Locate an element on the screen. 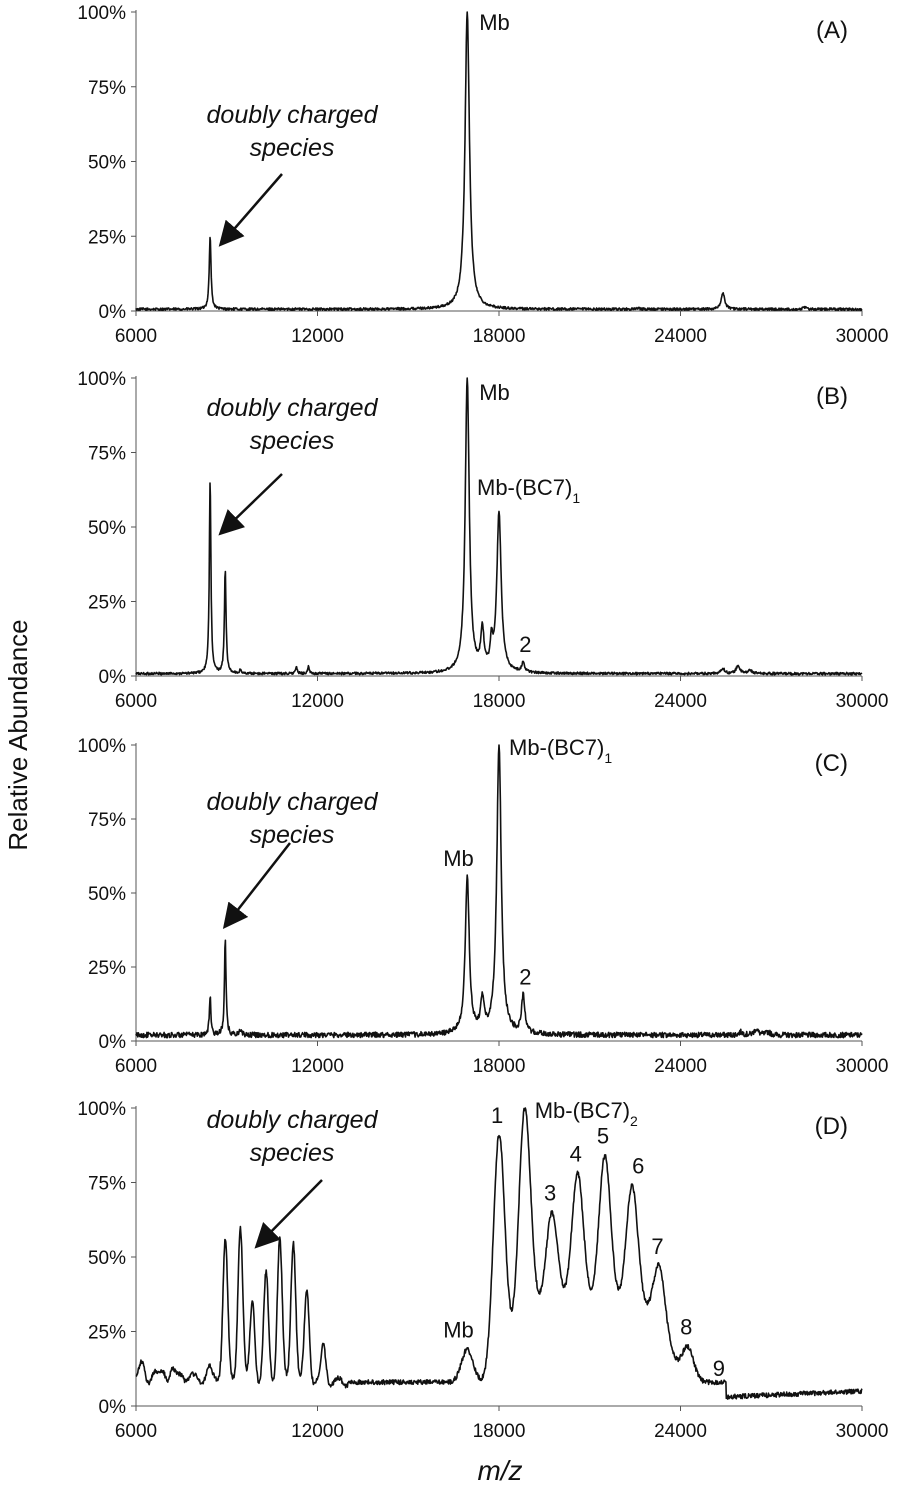 Image resolution: width=900 pixels, height=1487 pixels. panel-label: (D) is located at coordinates (831, 1126).